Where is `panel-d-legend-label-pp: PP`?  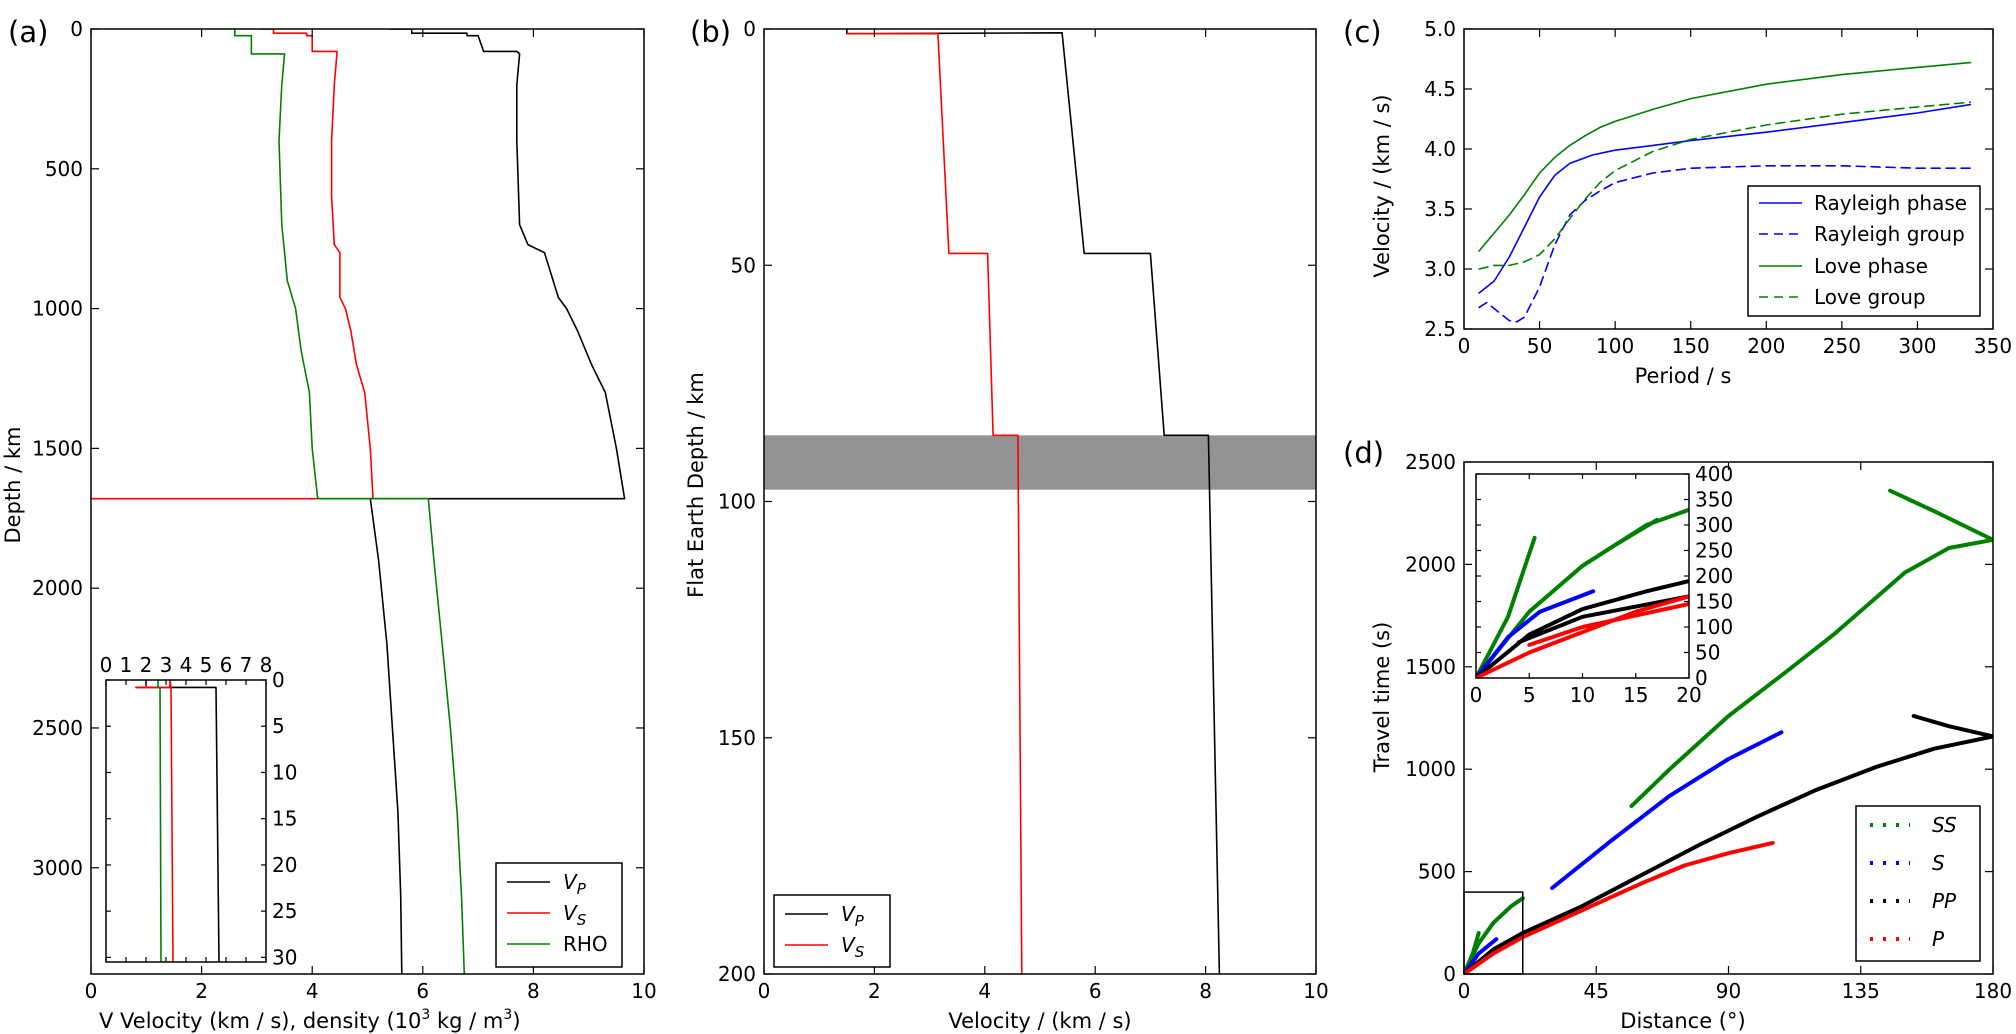
panel-d-legend-label-pp: PP is located at coordinates (1944, 901).